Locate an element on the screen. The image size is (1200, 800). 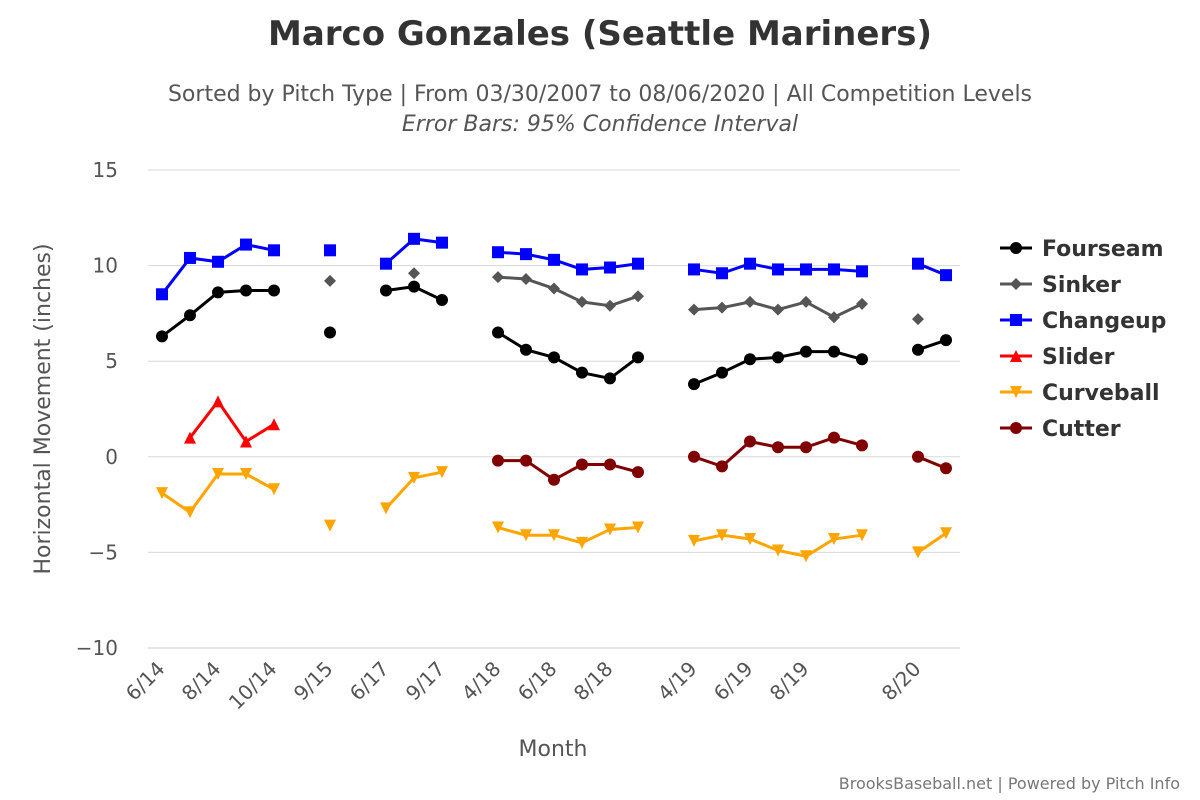
legend-marker-sinker is located at coordinates (1016, 284).